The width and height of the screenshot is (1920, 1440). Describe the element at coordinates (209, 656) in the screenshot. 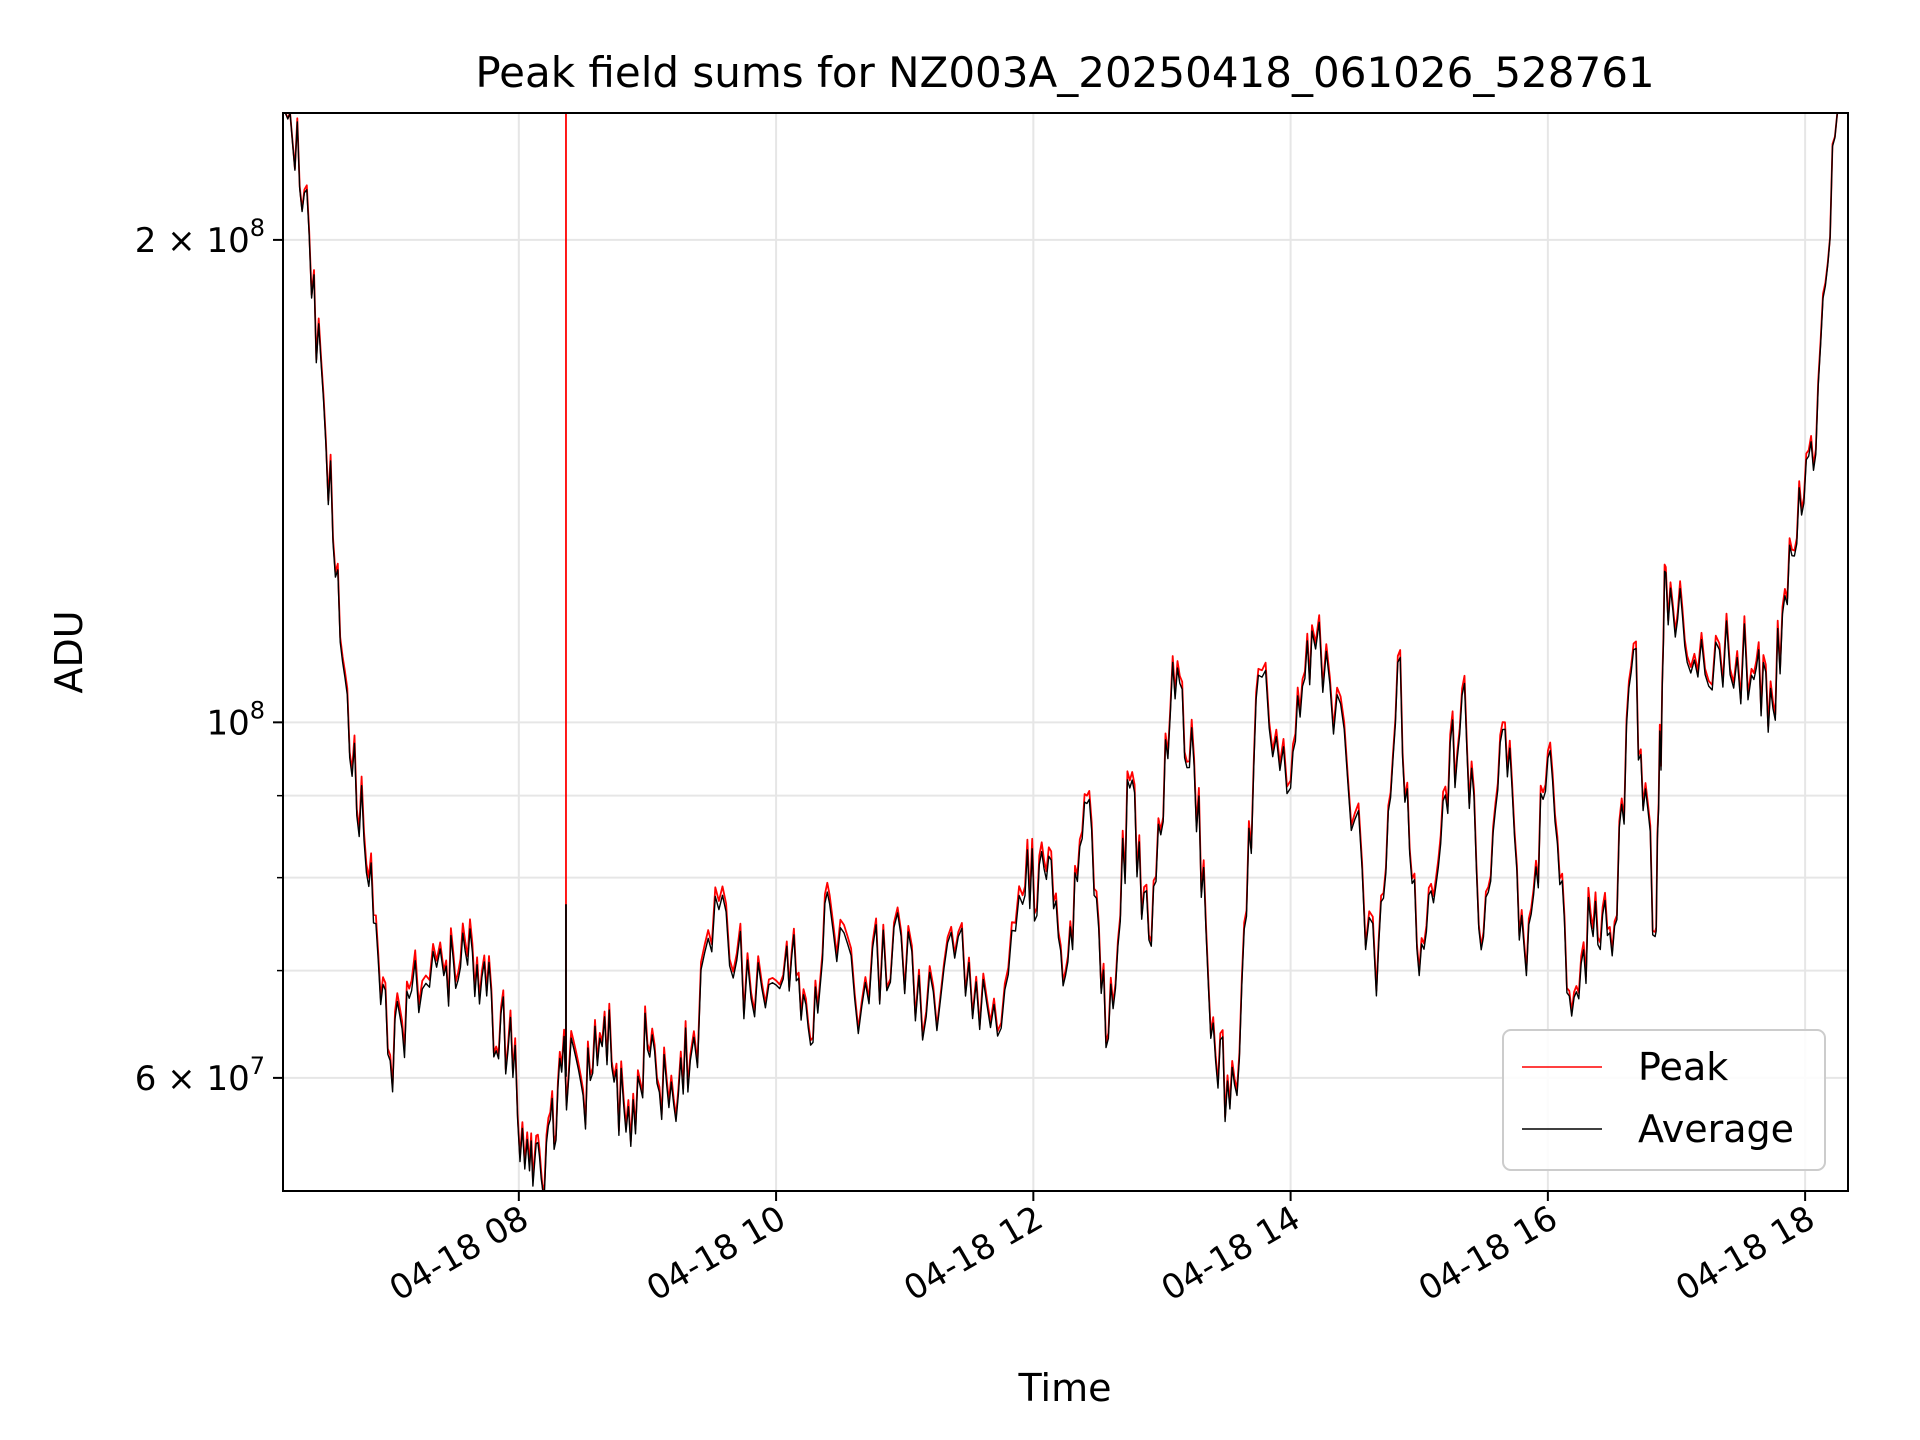

I see `y-axis: 2 × 108 108 6 × 107` at that location.